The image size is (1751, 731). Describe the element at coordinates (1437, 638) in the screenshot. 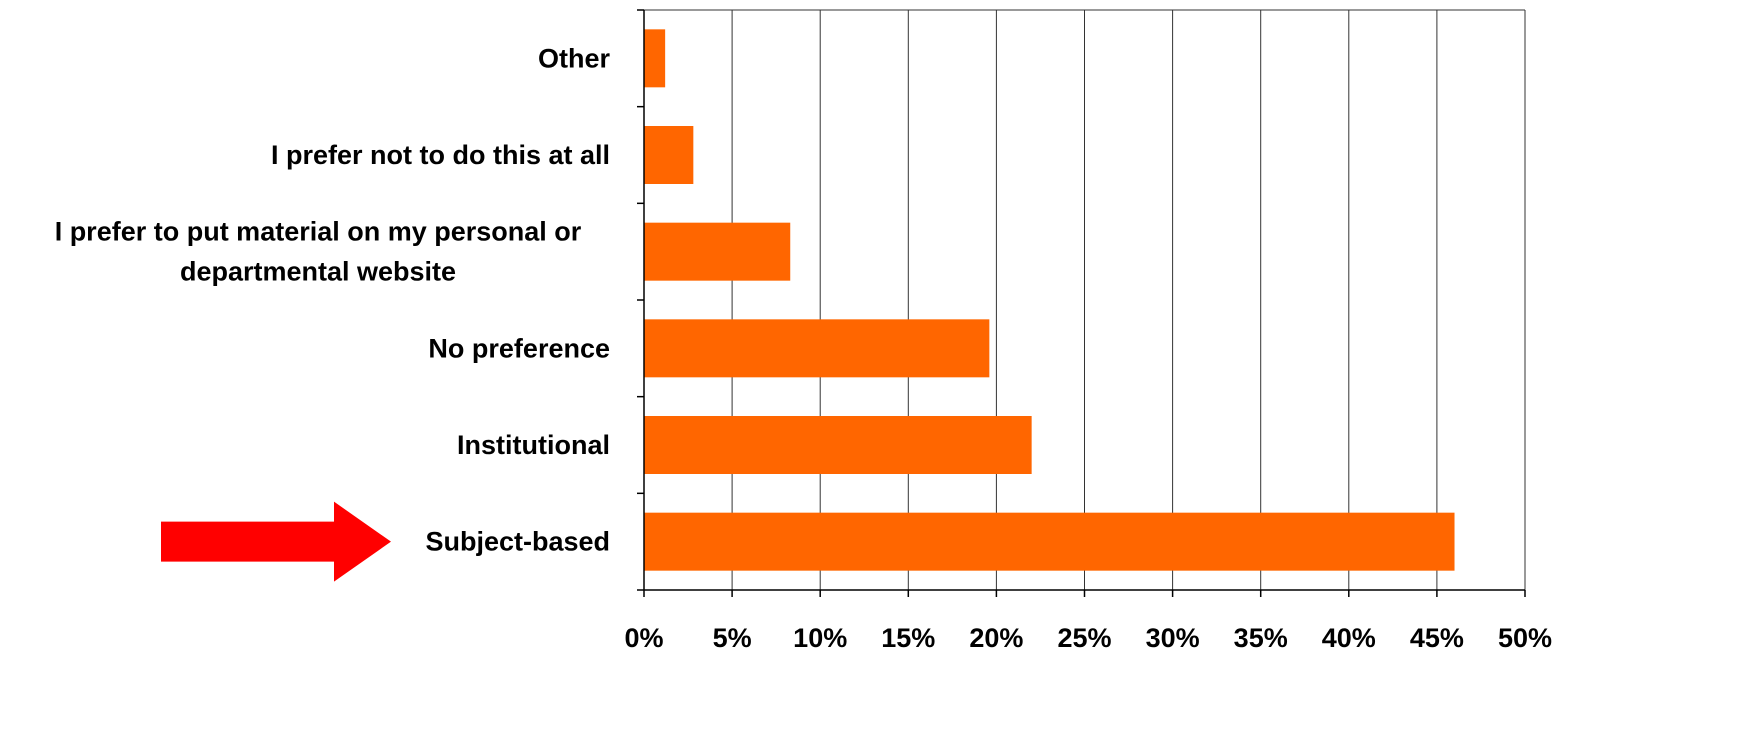

I see `x-tick-label-45: 45%` at that location.